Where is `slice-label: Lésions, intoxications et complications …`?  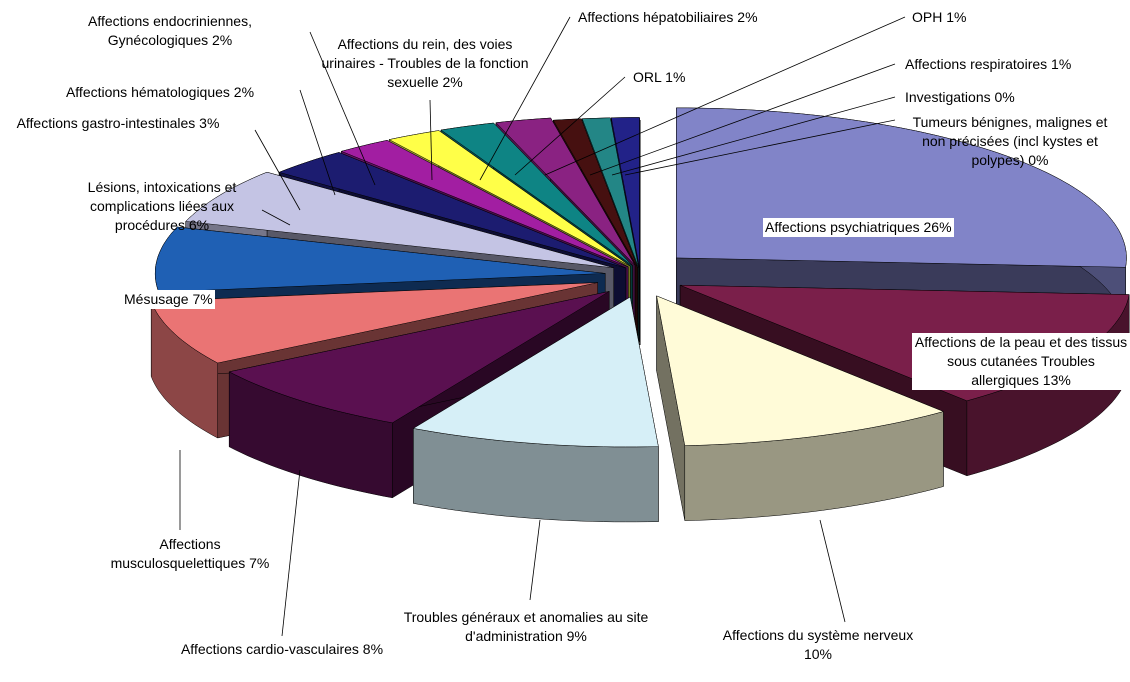 slice-label: Lésions, intoxications et complications … is located at coordinates (162, 206).